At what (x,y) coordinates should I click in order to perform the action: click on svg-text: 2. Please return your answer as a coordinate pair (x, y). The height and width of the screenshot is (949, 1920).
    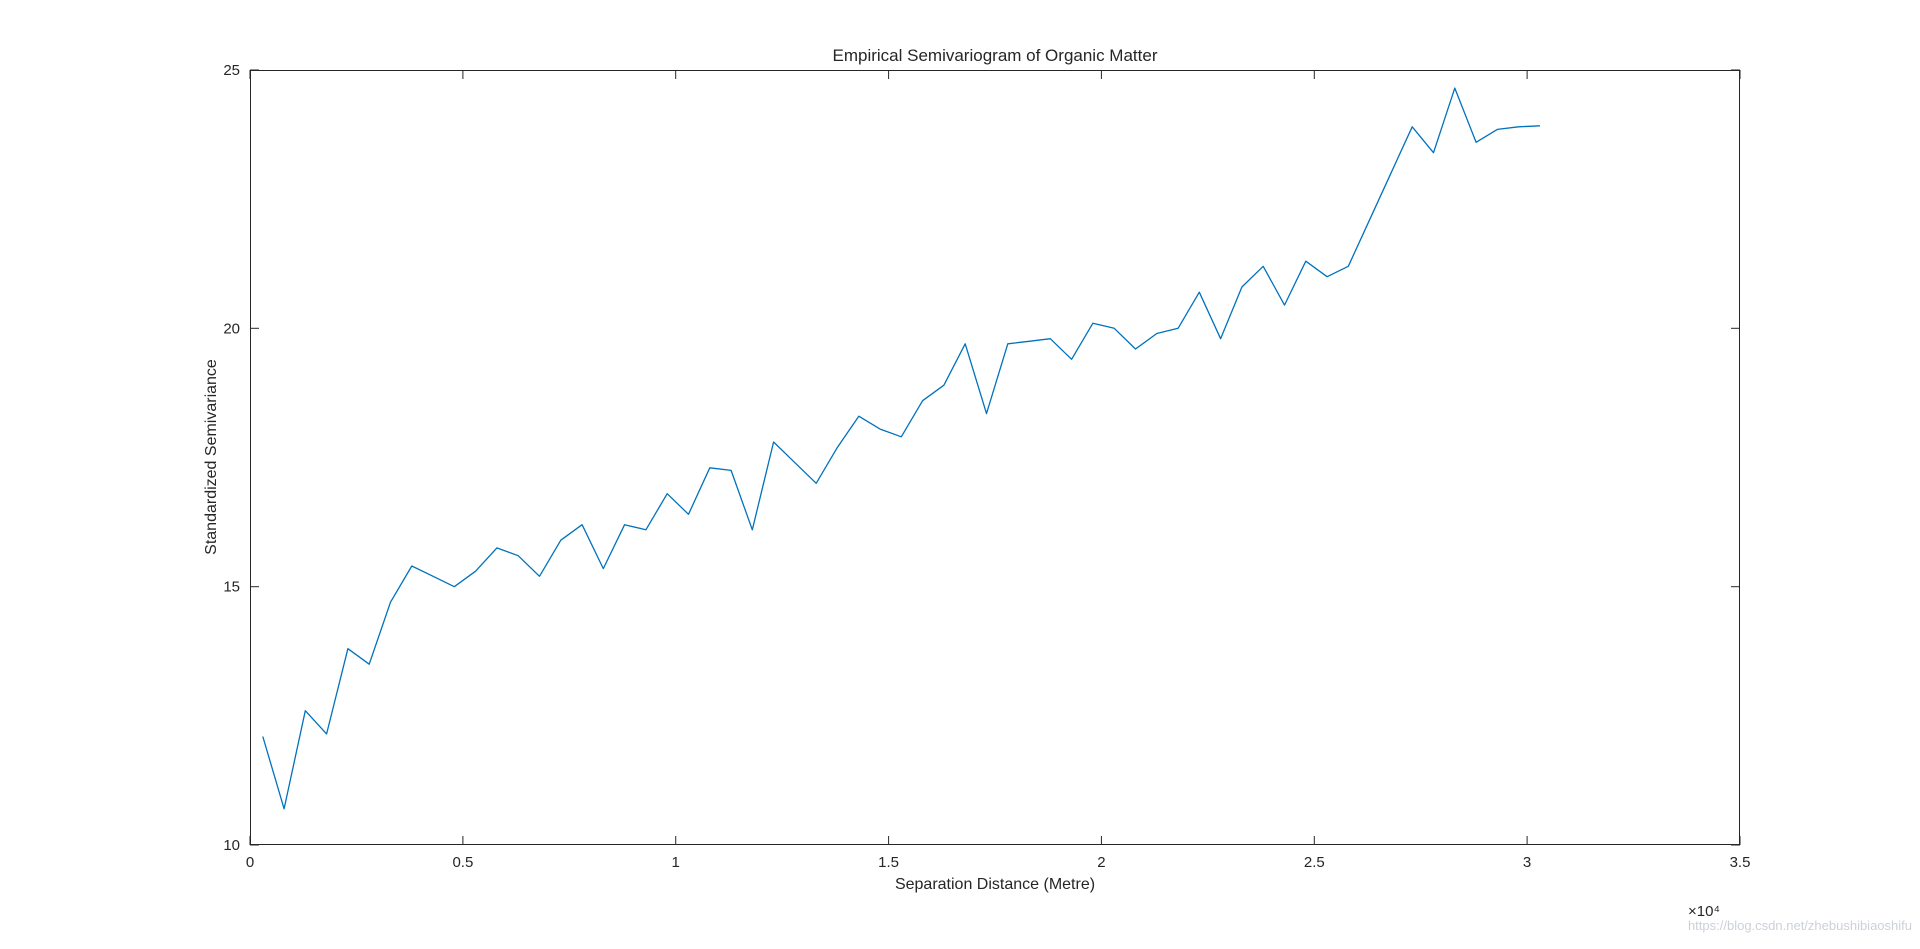
    Looking at the image, I should click on (1101, 862).